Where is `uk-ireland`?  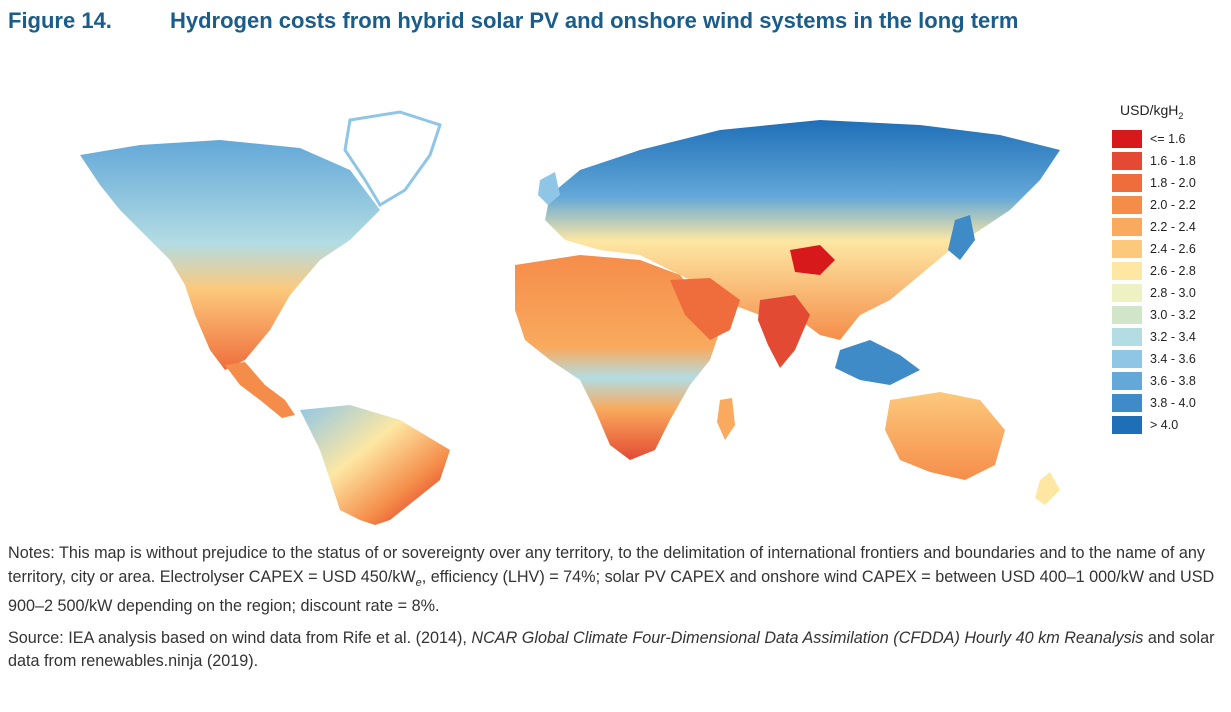
uk-ireland is located at coordinates (549, 188).